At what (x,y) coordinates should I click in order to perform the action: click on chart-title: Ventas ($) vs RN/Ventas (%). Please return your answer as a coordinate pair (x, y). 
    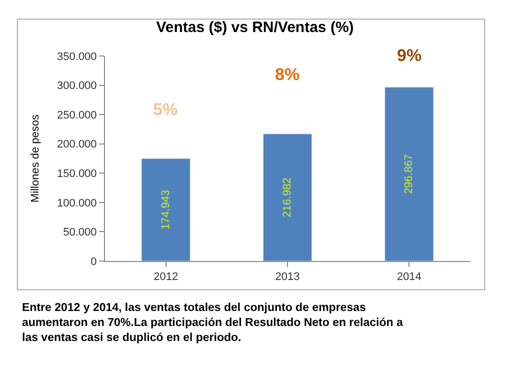
    Looking at the image, I should click on (255, 27).